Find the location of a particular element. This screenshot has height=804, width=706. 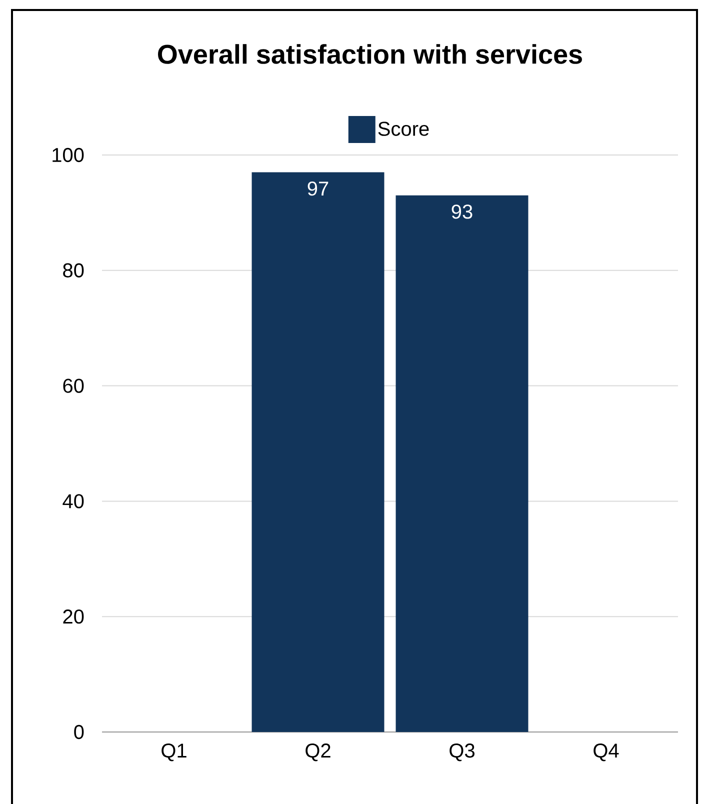

y-tick-label: 100 is located at coordinates (68, 155).